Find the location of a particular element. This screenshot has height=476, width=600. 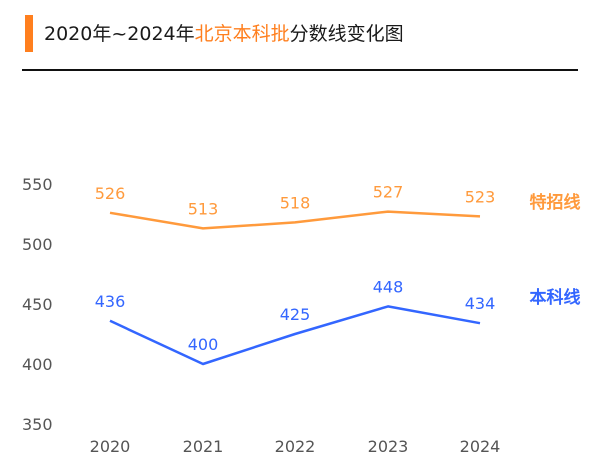

data-label: 523 is located at coordinates (480, 196).